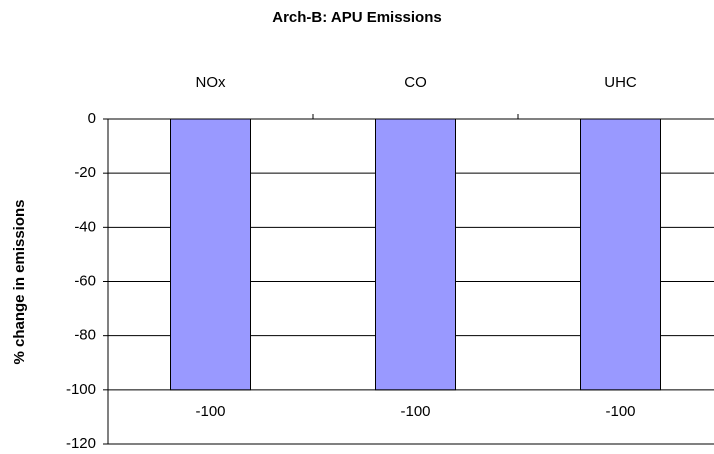 This screenshot has width=714, height=454. I want to click on chart-title: Arch-B: APU Emissions, so click(356, 17).